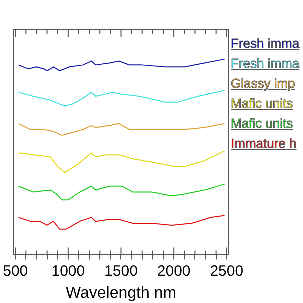  I want to click on x-tick-label: 1000, so click(69, 271).